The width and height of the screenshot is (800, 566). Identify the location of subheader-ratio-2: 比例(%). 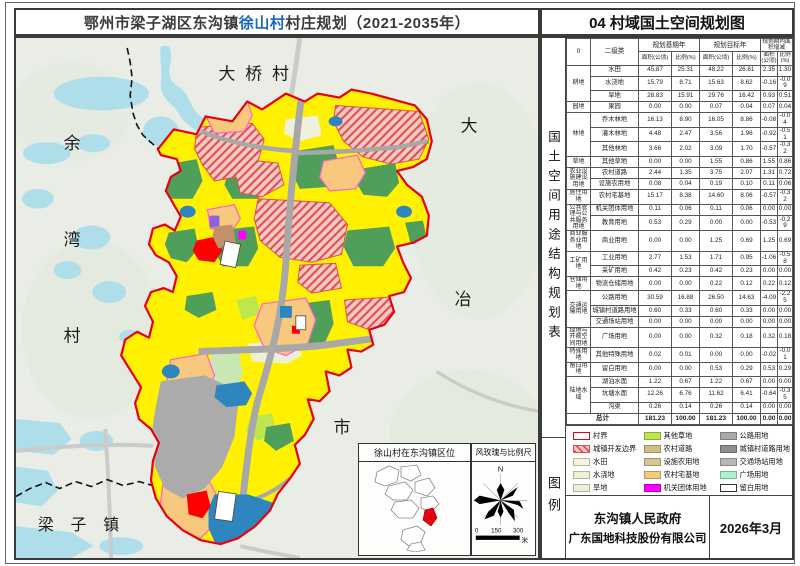
(746, 58).